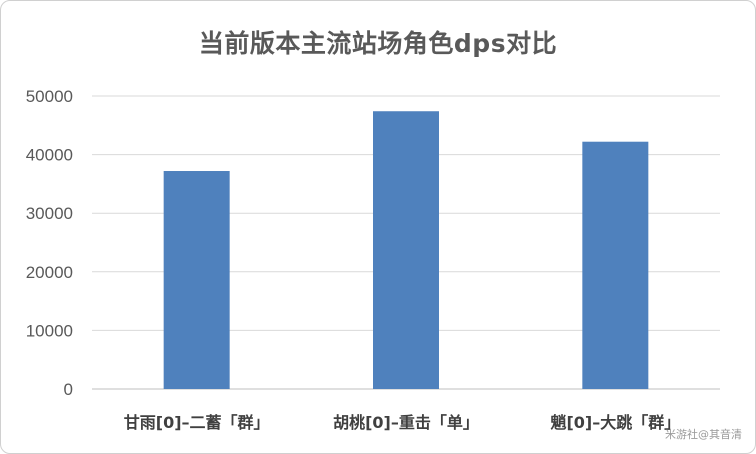 Image resolution: width=756 pixels, height=454 pixels. I want to click on y-tick-label: 20000, so click(49, 272).